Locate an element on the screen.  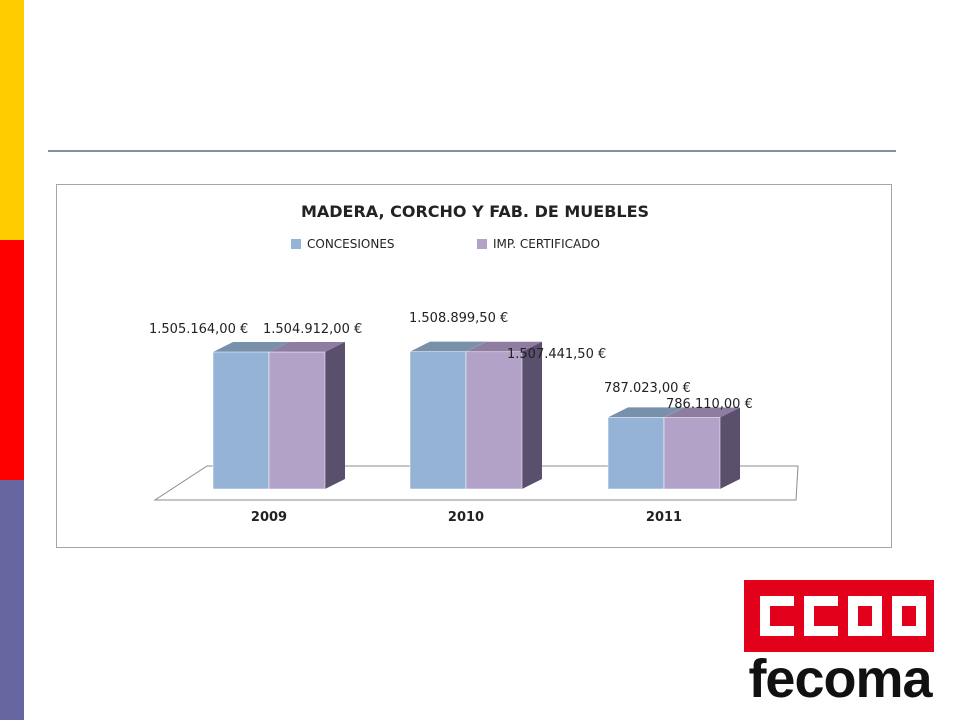
x-tick-label-2009: 2009 is located at coordinates (269, 517).